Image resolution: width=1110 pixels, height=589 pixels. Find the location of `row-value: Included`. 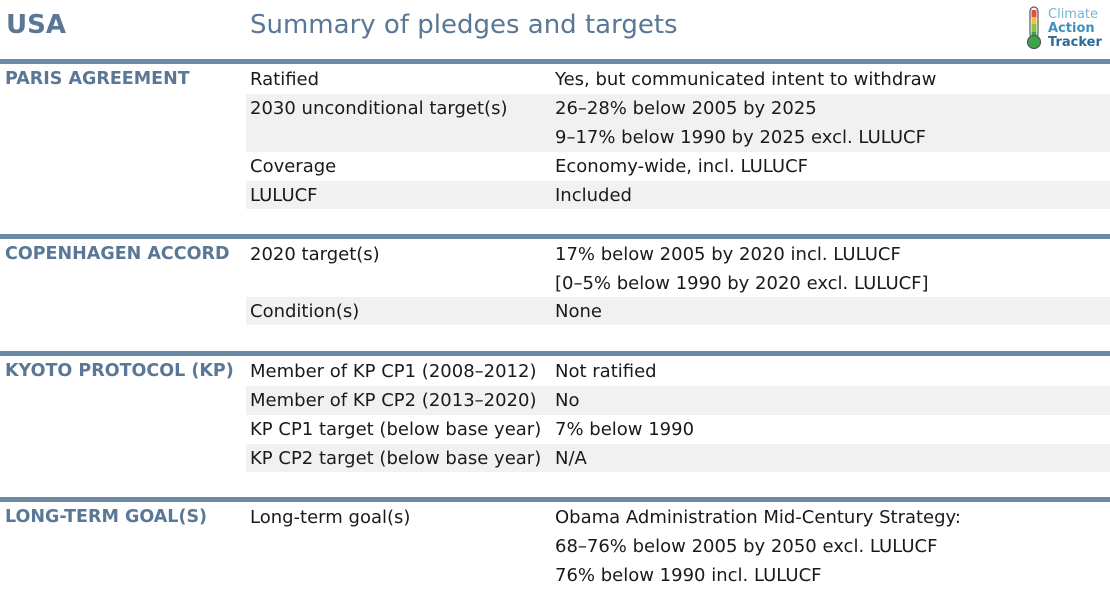

row-value: Included is located at coordinates (593, 195).